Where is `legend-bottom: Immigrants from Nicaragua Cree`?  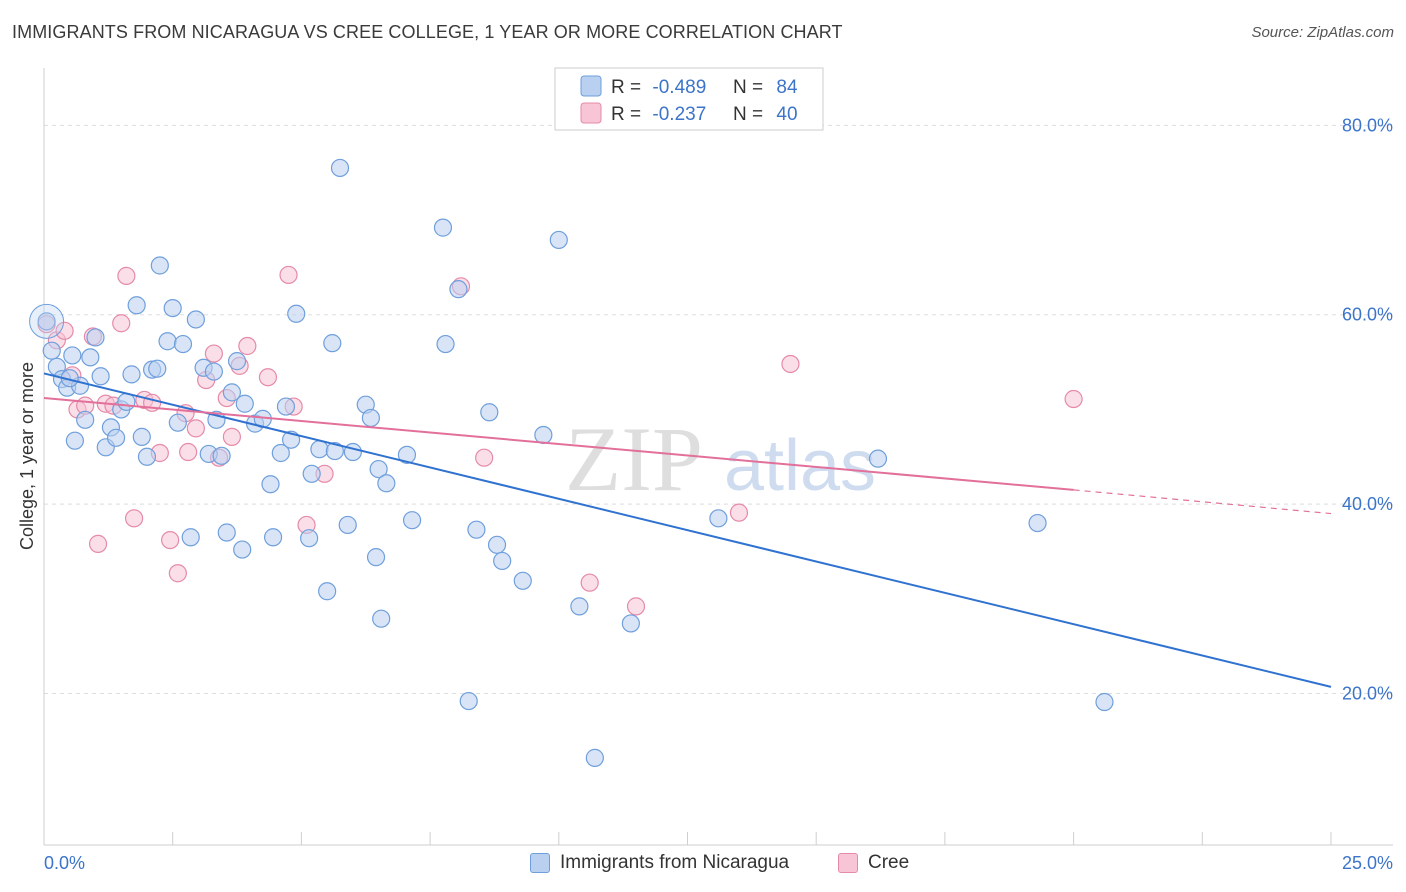
legend-bottom: Immigrants from Nicaragua Cree is located at coordinates (703, 865).